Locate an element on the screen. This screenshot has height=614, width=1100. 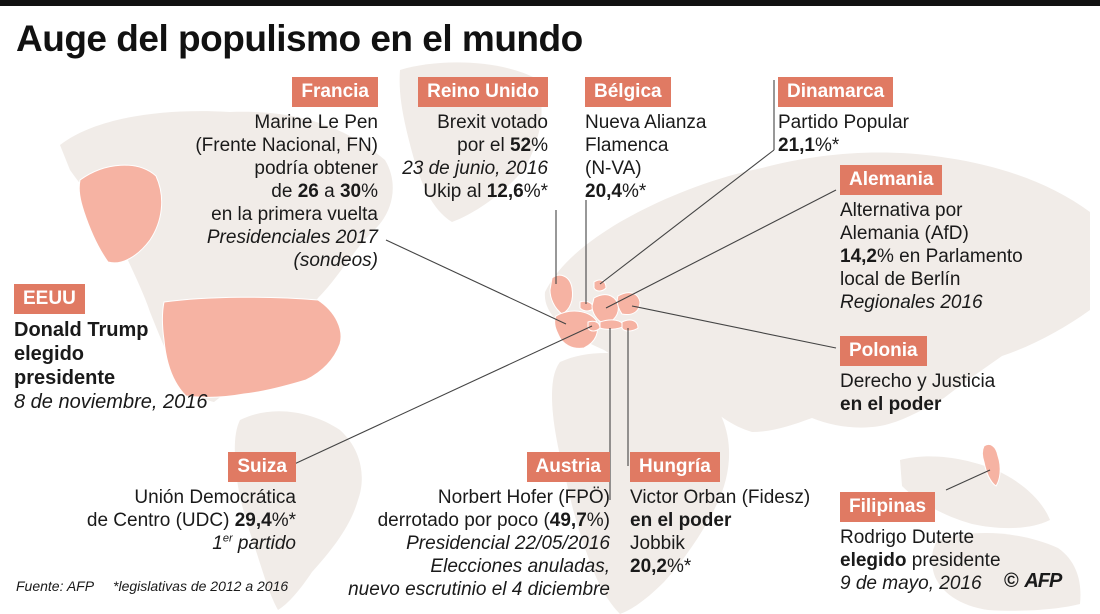
country-suiza is located at coordinates (594, 326).